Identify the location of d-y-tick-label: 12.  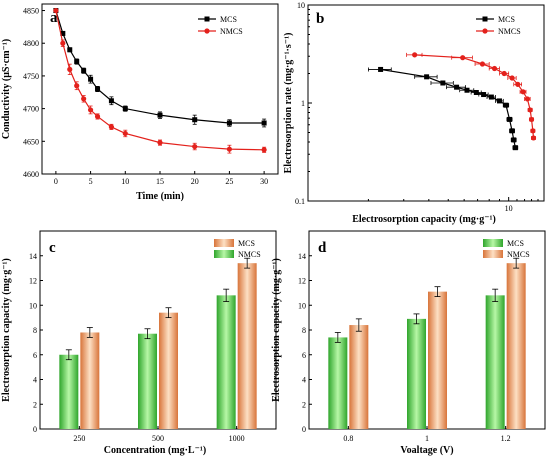
(302, 281).